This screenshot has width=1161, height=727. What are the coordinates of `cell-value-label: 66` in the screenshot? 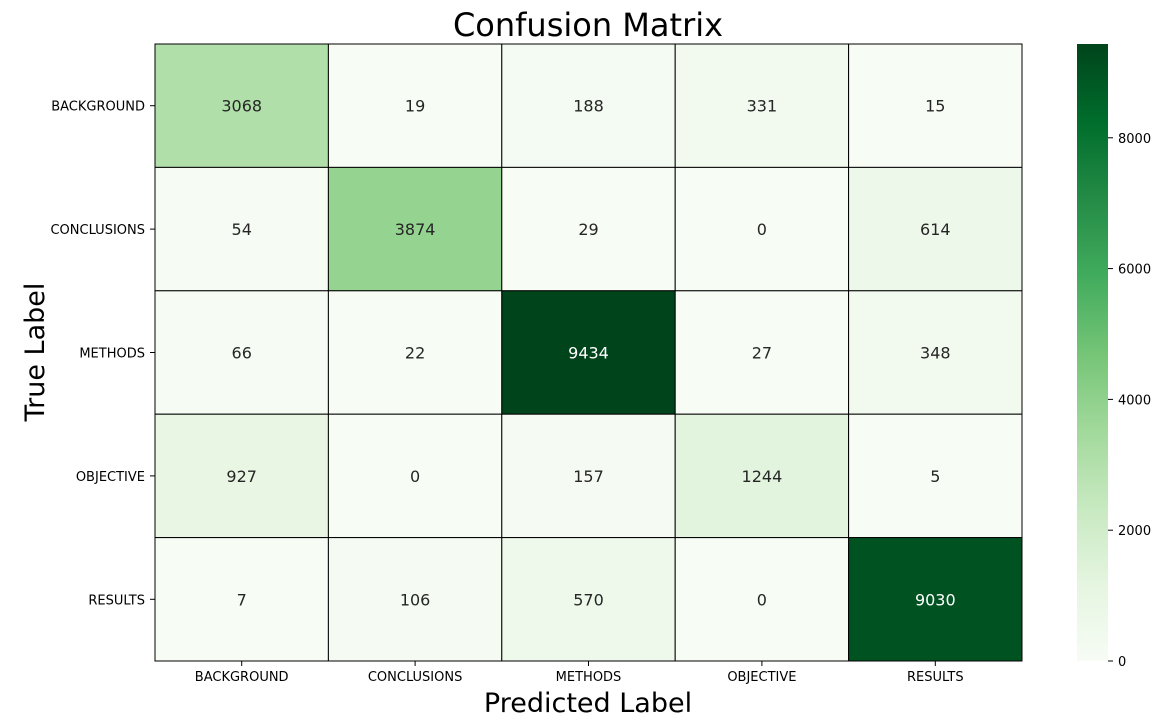 It's located at (242, 353).